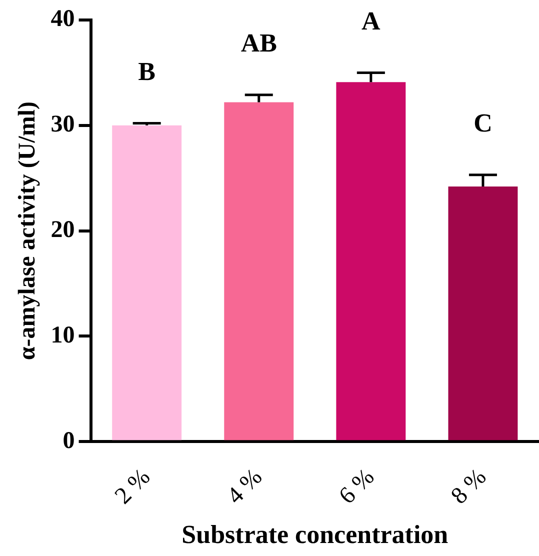 This screenshot has height=556, width=539. I want to click on y-tick-label: 40, so click(62, 19).